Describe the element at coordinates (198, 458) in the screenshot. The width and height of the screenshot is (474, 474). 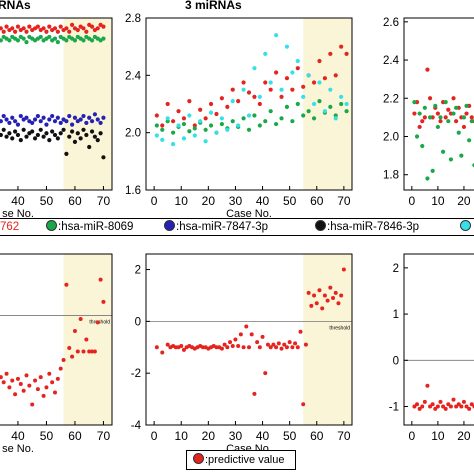
I see `legend-dot-predictive` at that location.